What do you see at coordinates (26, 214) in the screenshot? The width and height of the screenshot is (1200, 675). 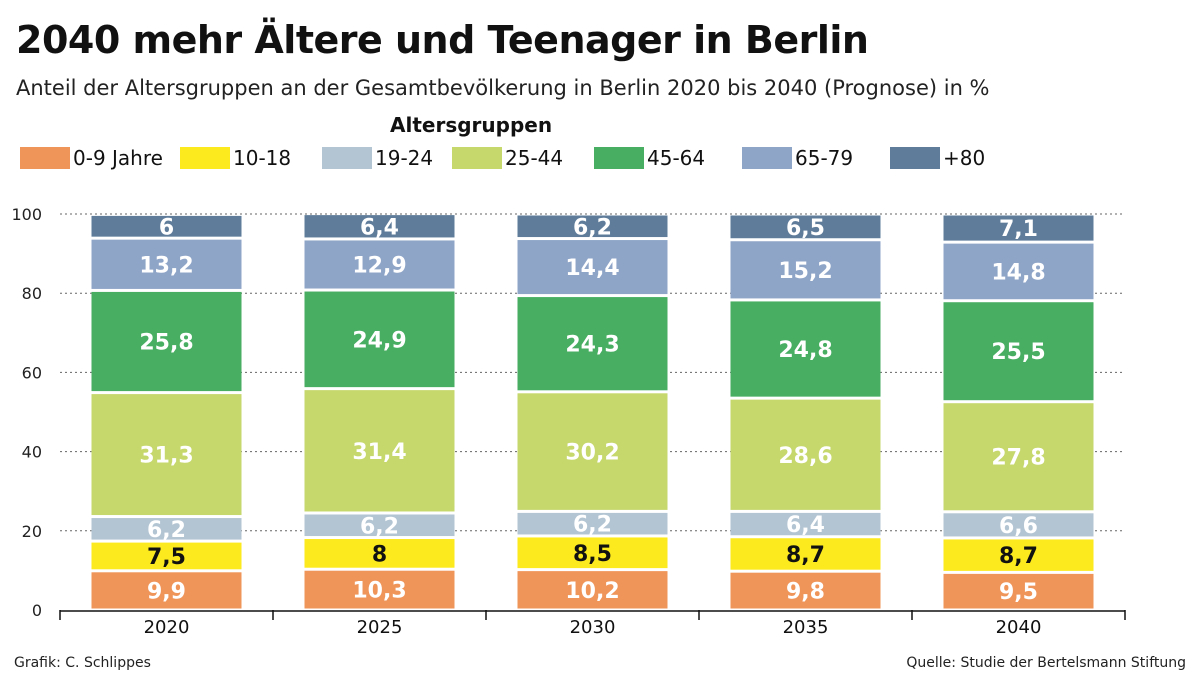 I see `y-tick-label: 100` at bounding box center [26, 214].